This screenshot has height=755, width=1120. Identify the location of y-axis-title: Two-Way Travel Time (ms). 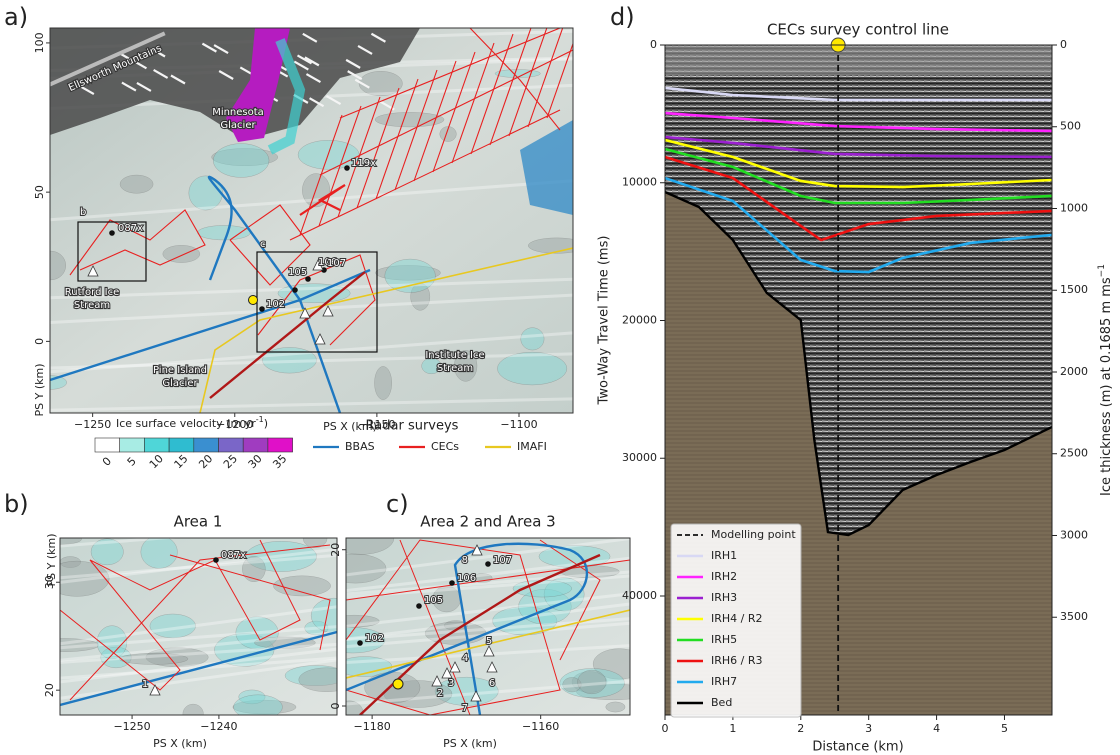
(604, 321).